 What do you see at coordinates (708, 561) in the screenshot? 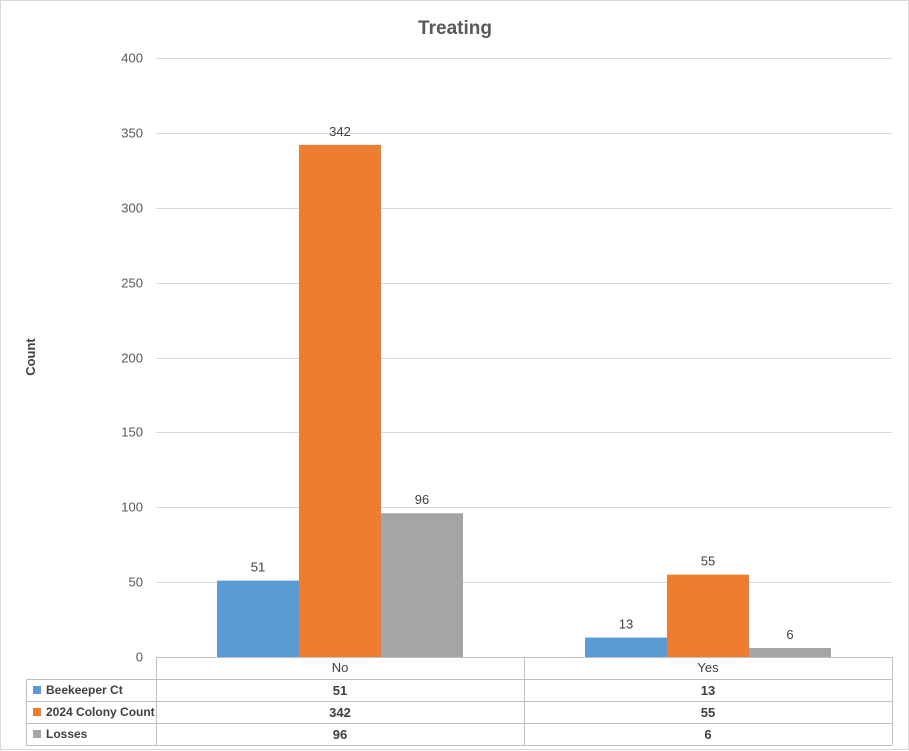
I see `data-label: 55` at bounding box center [708, 561].